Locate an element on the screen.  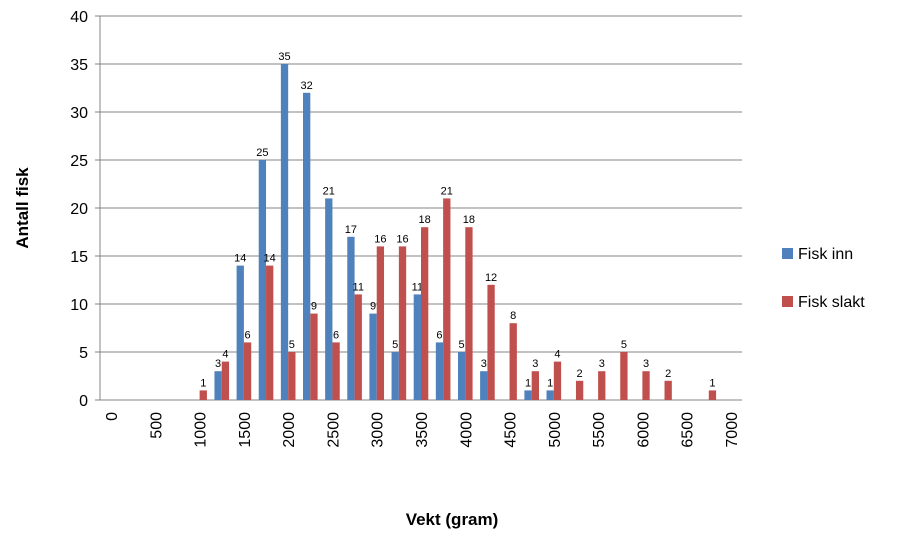
y-tick-label: 0 is located at coordinates (83, 401).